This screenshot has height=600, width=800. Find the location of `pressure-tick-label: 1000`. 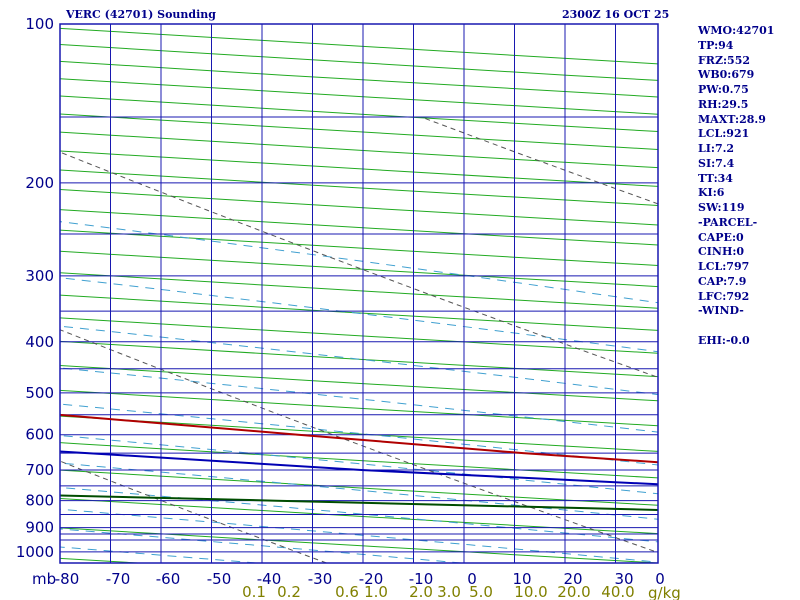

pressure-tick-label: 1000 is located at coordinates (35, 552).